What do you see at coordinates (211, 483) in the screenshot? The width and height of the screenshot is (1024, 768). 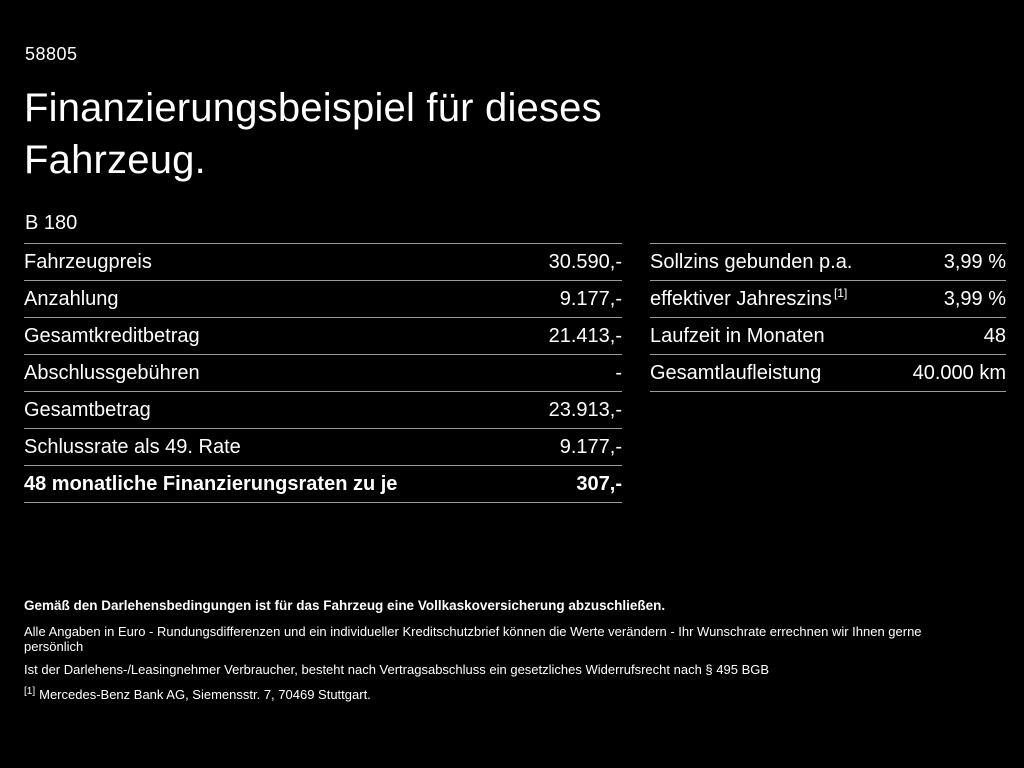 I see `row-label: 48 monatliche Finanzierungsraten zu je` at bounding box center [211, 483].